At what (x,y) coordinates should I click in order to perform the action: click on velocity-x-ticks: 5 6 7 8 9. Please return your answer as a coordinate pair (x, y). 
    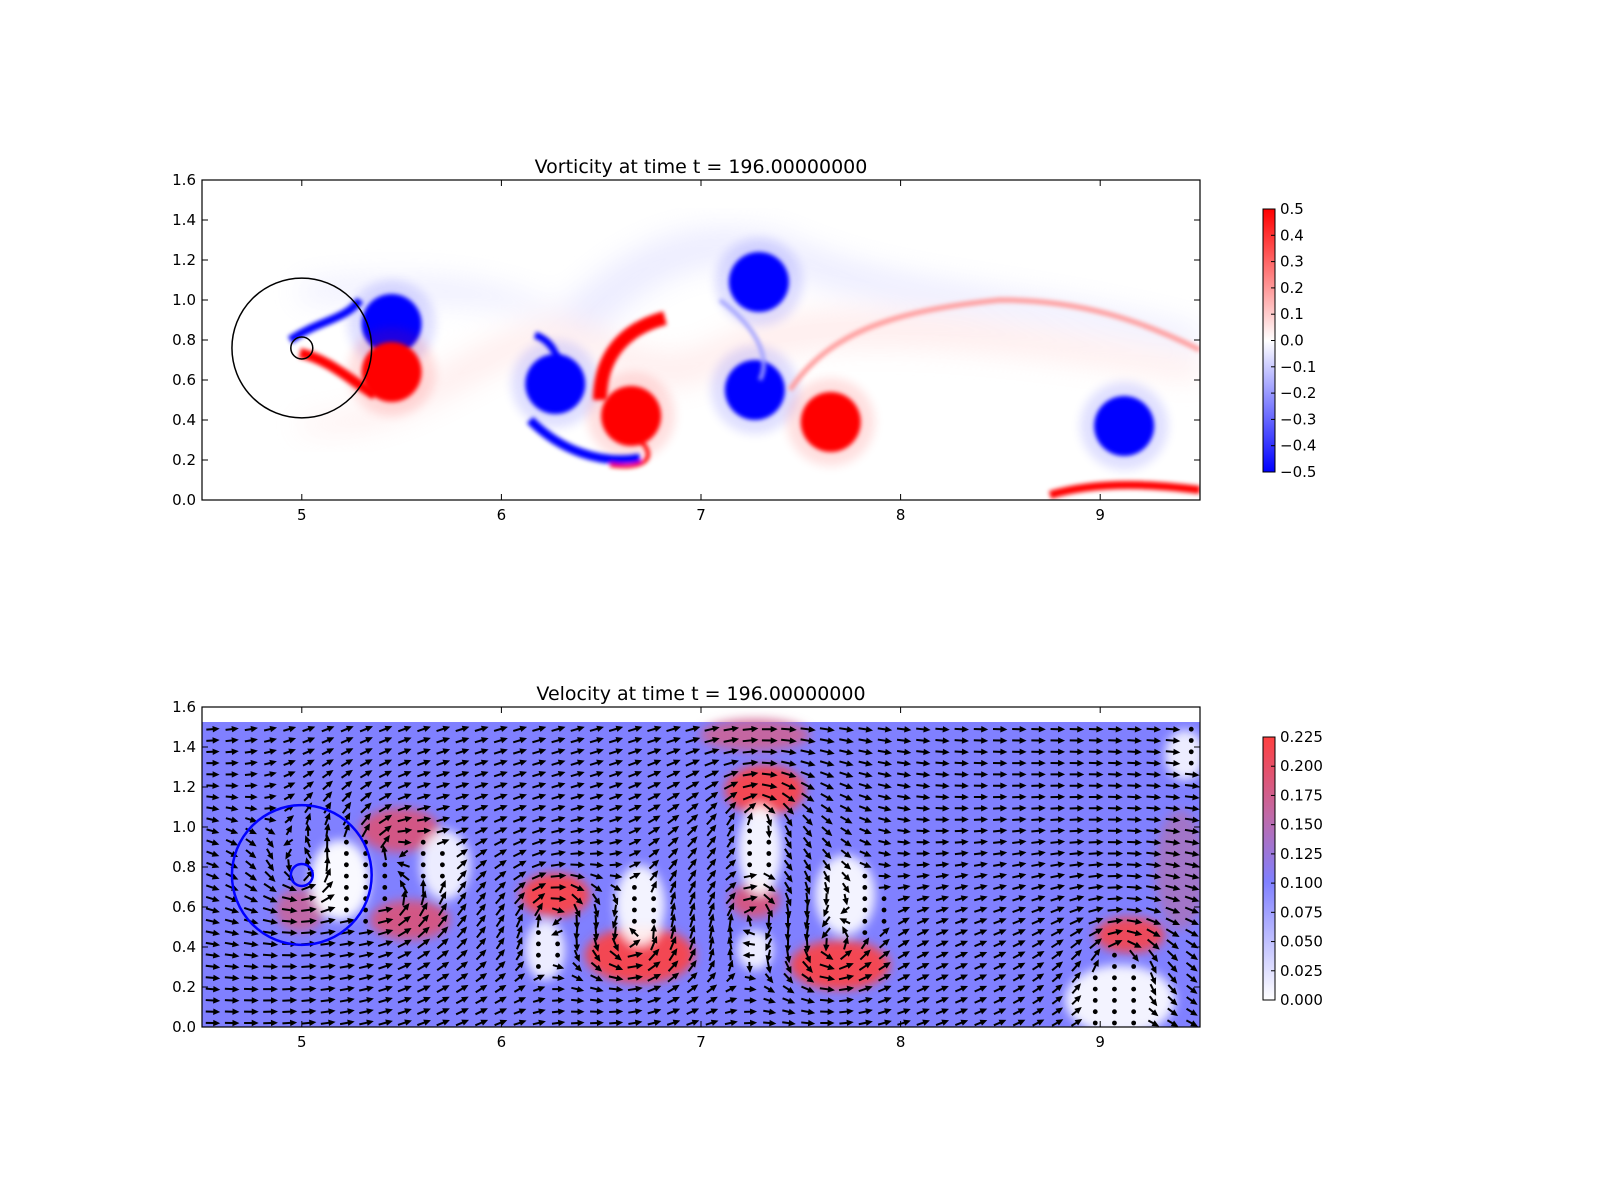
    Looking at the image, I should click on (701, 879).